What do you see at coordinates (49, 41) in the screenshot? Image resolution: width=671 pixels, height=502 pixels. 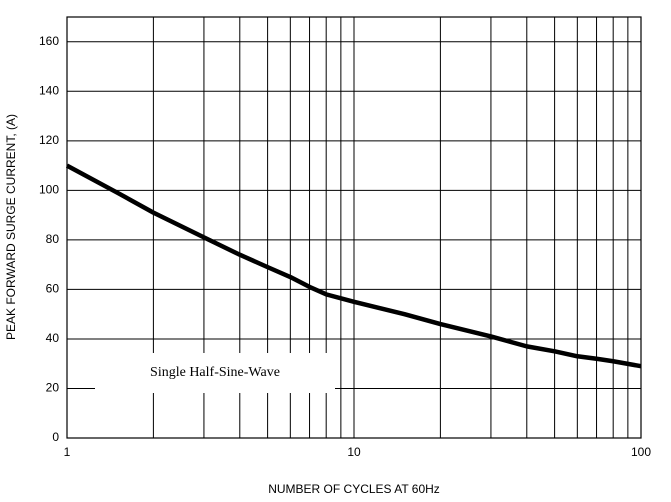 I see `y-tick-label: 160` at bounding box center [49, 41].